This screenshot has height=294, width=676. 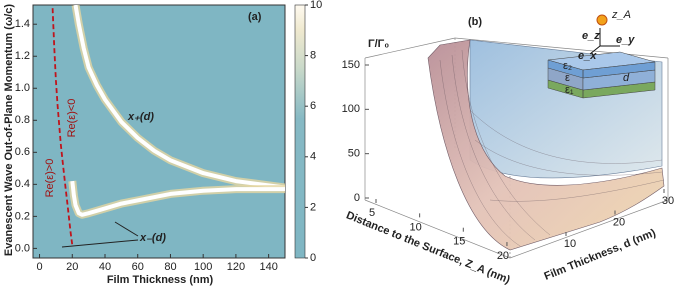 What do you see at coordinates (619, 222) in the screenshot?
I see `y-tick-label: 20` at bounding box center [619, 222].